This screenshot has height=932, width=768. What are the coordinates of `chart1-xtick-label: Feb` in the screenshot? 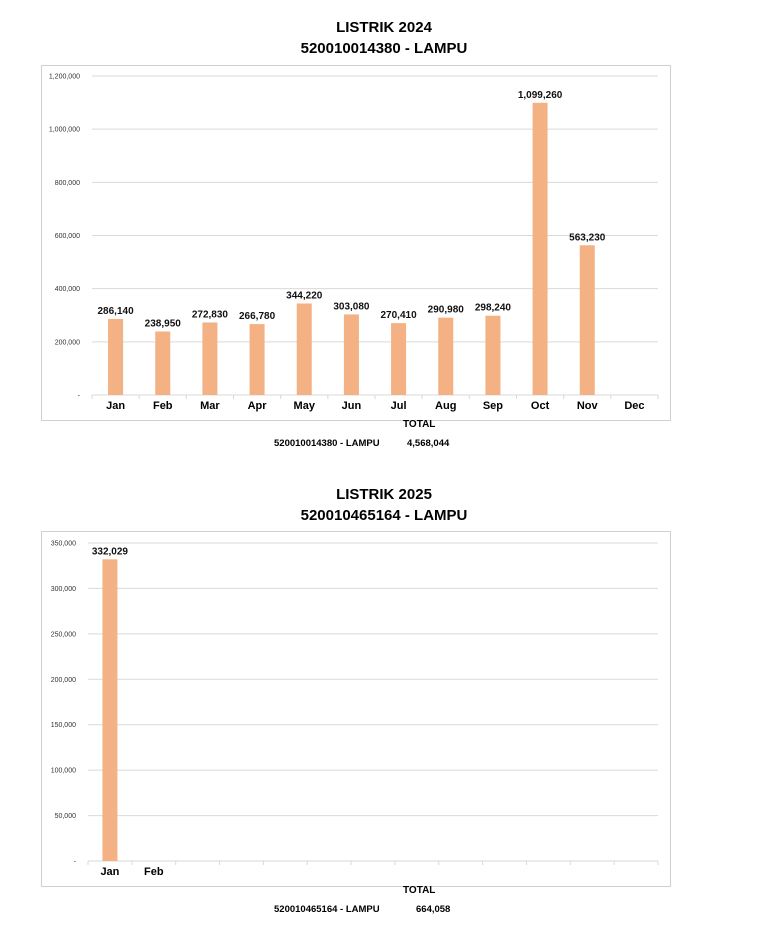 It's located at (163, 406).